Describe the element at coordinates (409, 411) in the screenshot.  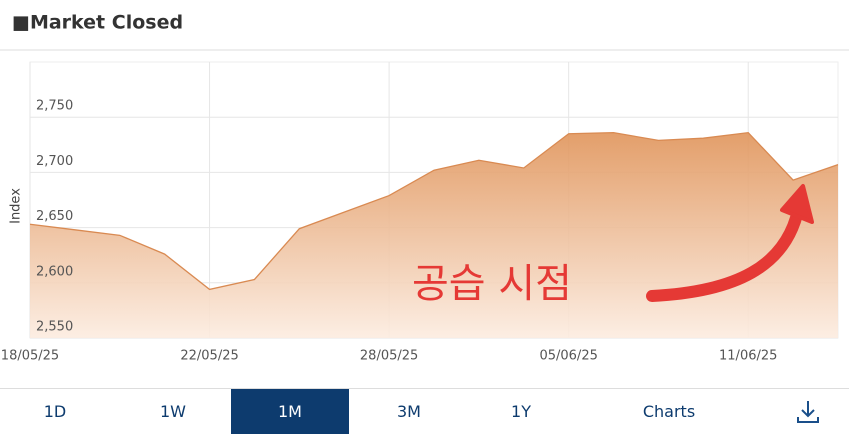
I see `tab: 3M` at that location.